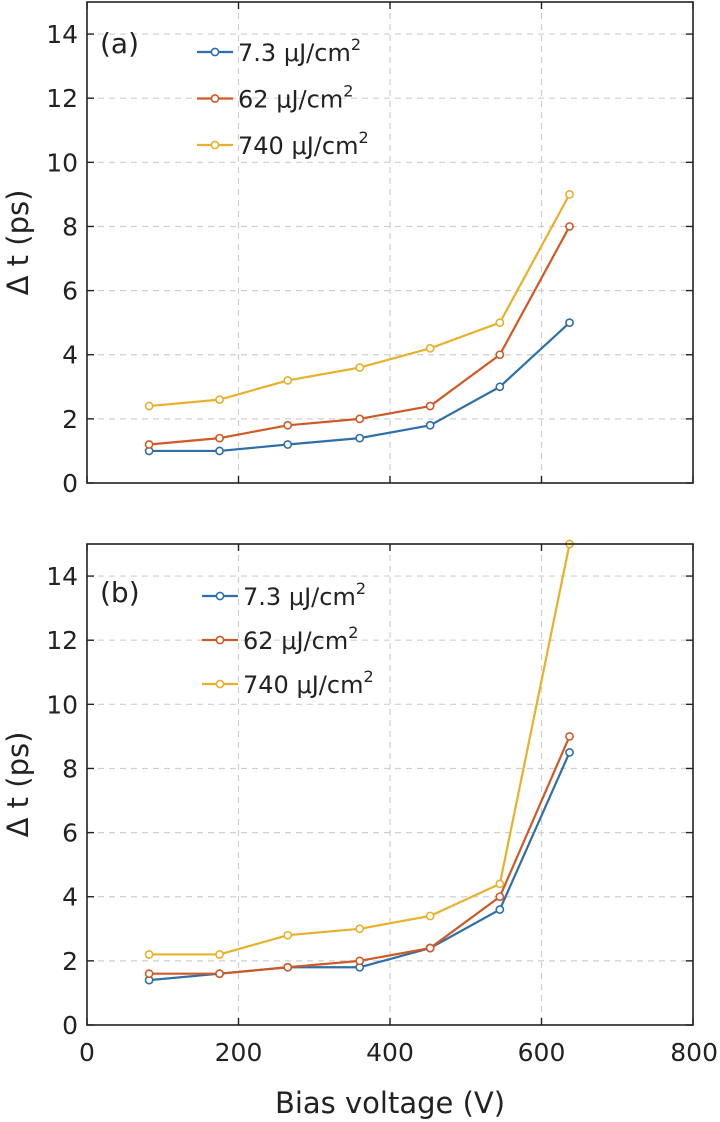 Image resolution: width=720 pixels, height=1122 pixels. I want to click on legend-item-62: 62 μJ/cm2, so click(275, 98).